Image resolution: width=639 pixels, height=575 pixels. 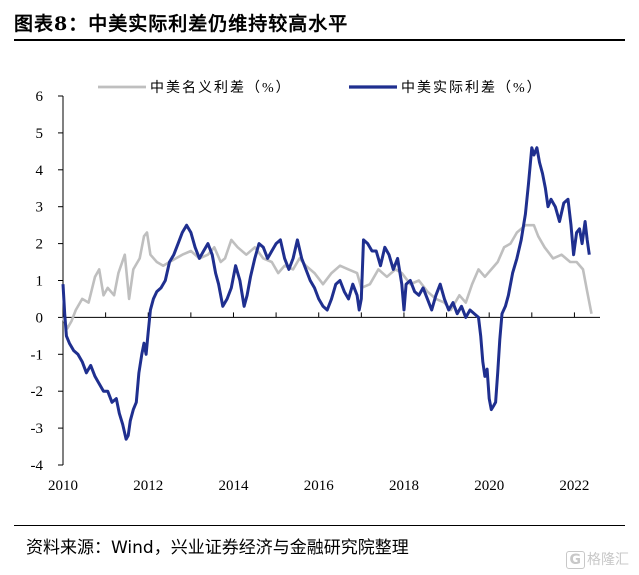 I want to click on y-tick-label: 1, so click(x=40, y=282).